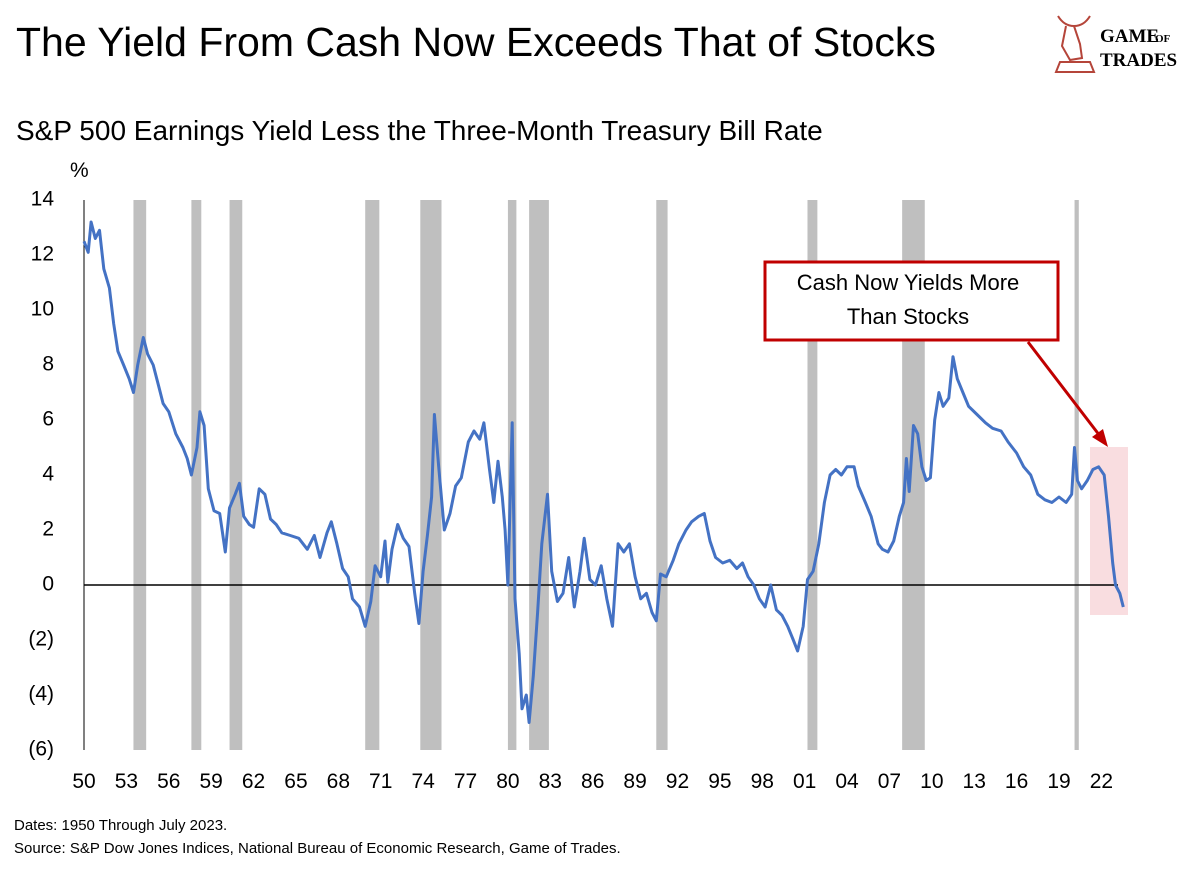 The image size is (1200, 877). Describe the element at coordinates (295, 781) in the screenshot. I see `x-tick-label: 65` at that location.